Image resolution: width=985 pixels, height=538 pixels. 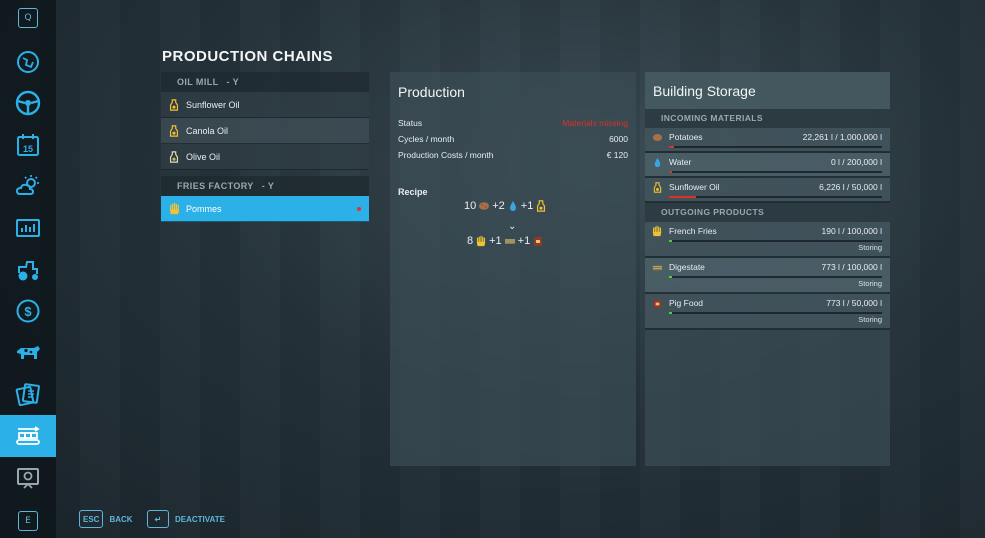 I want to click on cycles-row: Cycles / month 6000, so click(x=513, y=139).